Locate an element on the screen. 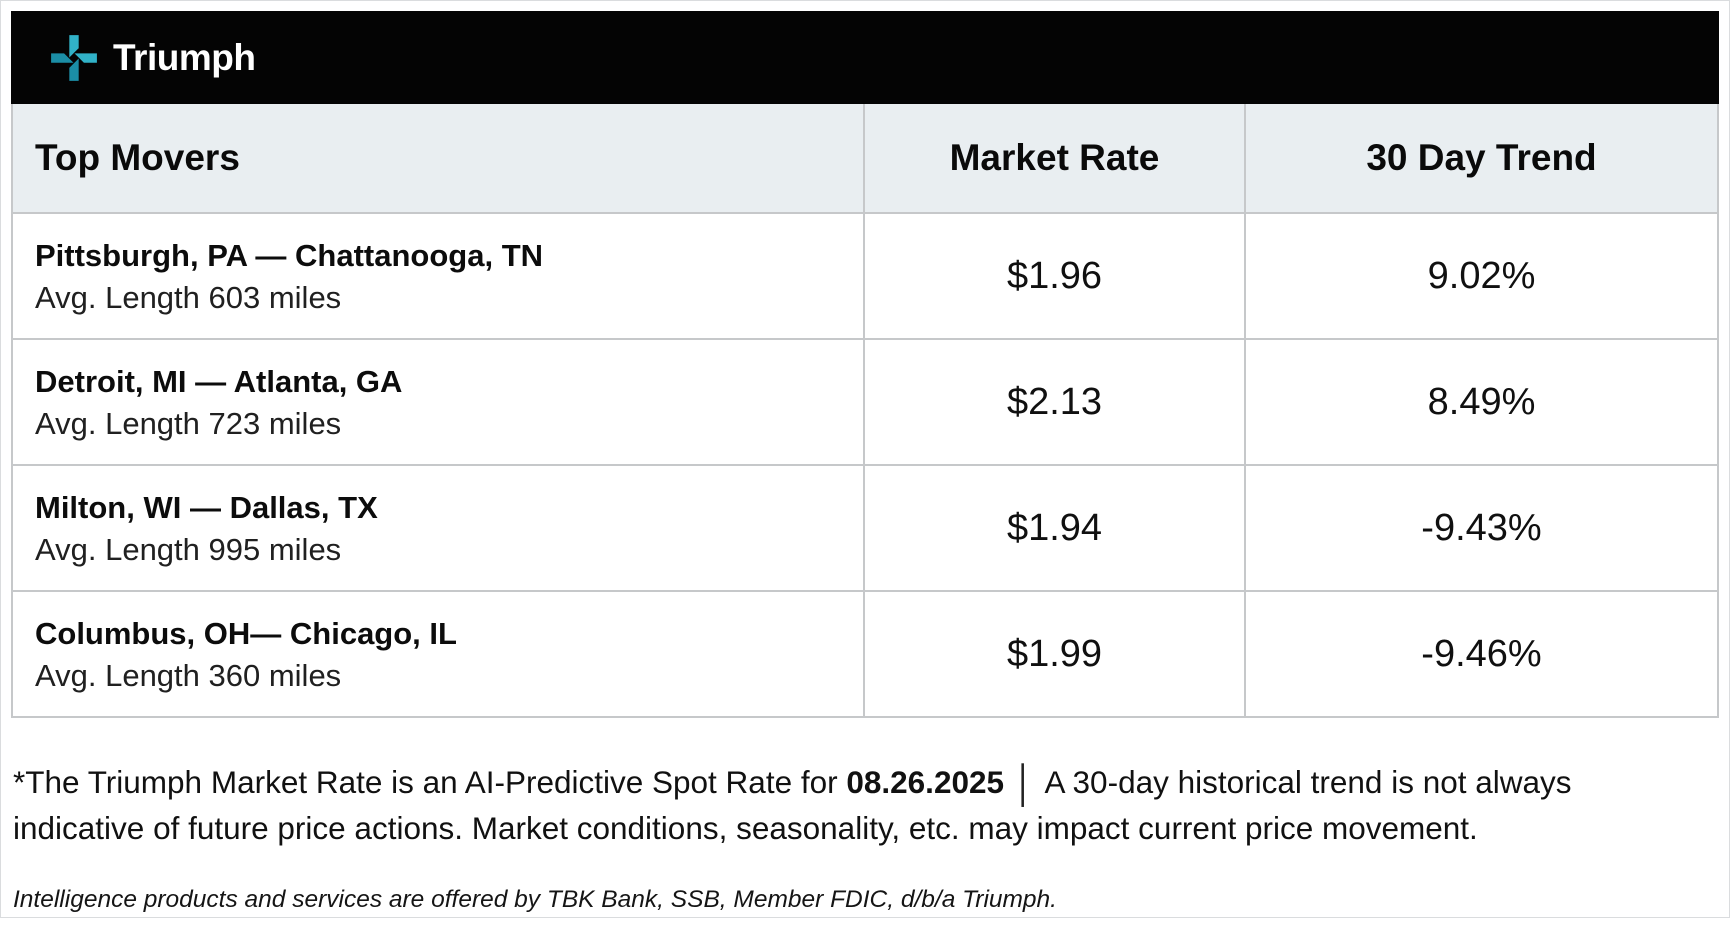 Image resolution: width=1730 pixels, height=941 pixels. footnote-date: 08.26.2025 is located at coordinates (925, 782).